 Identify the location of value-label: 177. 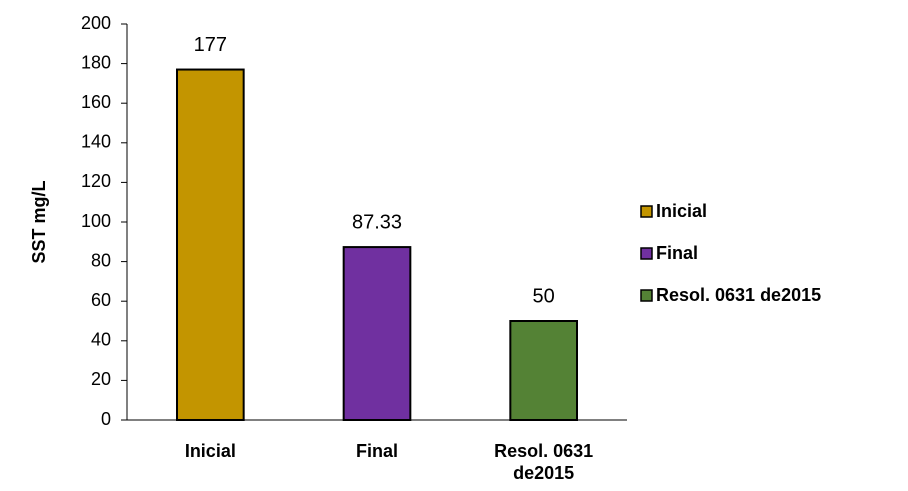
(210, 45).